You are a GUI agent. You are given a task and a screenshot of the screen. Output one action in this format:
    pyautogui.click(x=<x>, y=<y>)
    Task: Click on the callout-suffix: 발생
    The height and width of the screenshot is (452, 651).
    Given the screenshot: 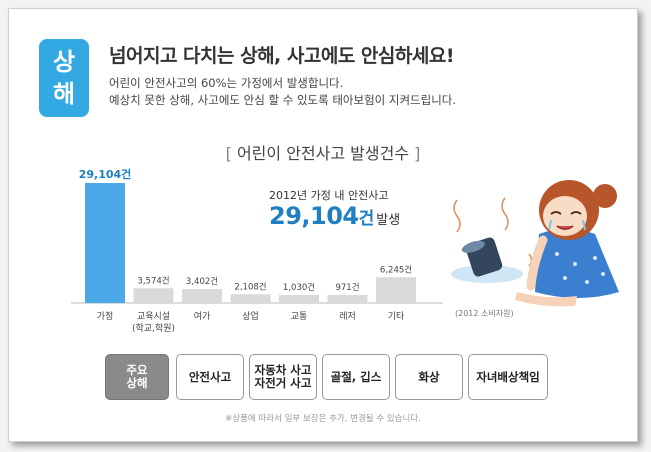 What is the action you would take?
    pyautogui.click(x=388, y=220)
    